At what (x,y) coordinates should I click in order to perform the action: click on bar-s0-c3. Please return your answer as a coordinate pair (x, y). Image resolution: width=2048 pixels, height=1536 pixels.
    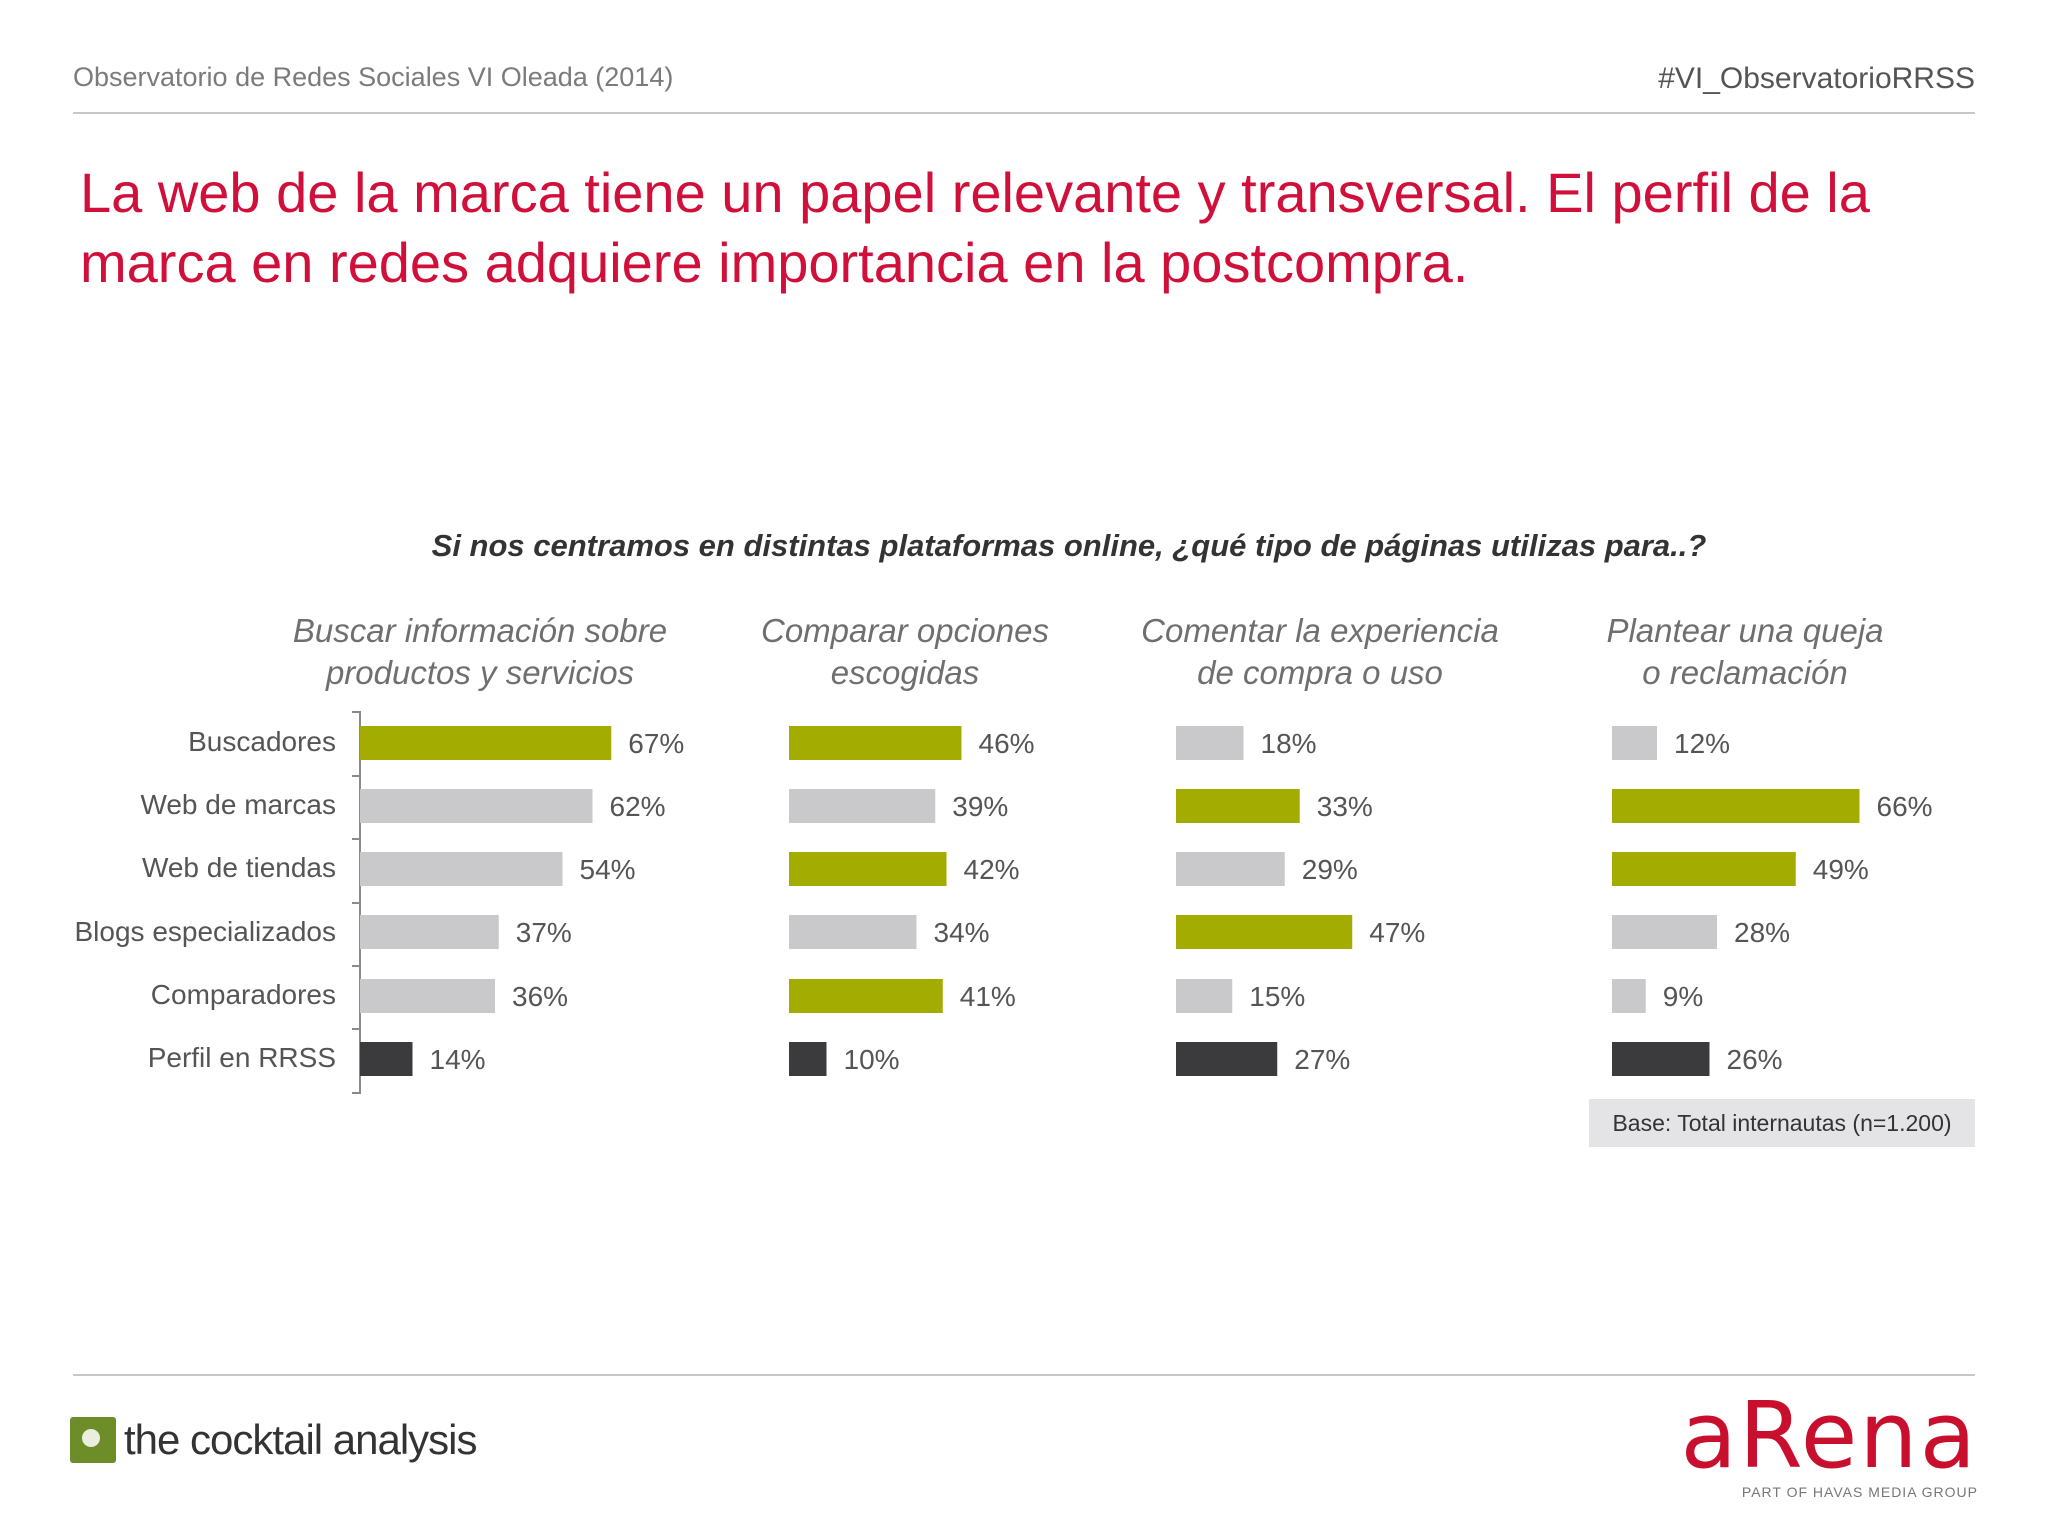
    Looking at the image, I should click on (429, 932).